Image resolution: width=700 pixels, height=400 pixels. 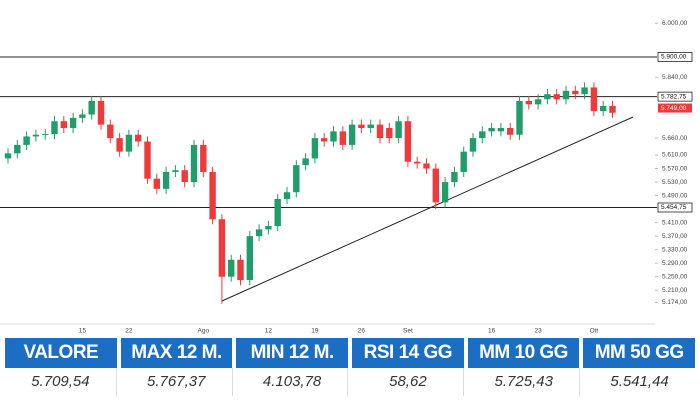 What do you see at coordinates (524, 382) in the screenshot?
I see `value-cell: 5.725,43` at bounding box center [524, 382].